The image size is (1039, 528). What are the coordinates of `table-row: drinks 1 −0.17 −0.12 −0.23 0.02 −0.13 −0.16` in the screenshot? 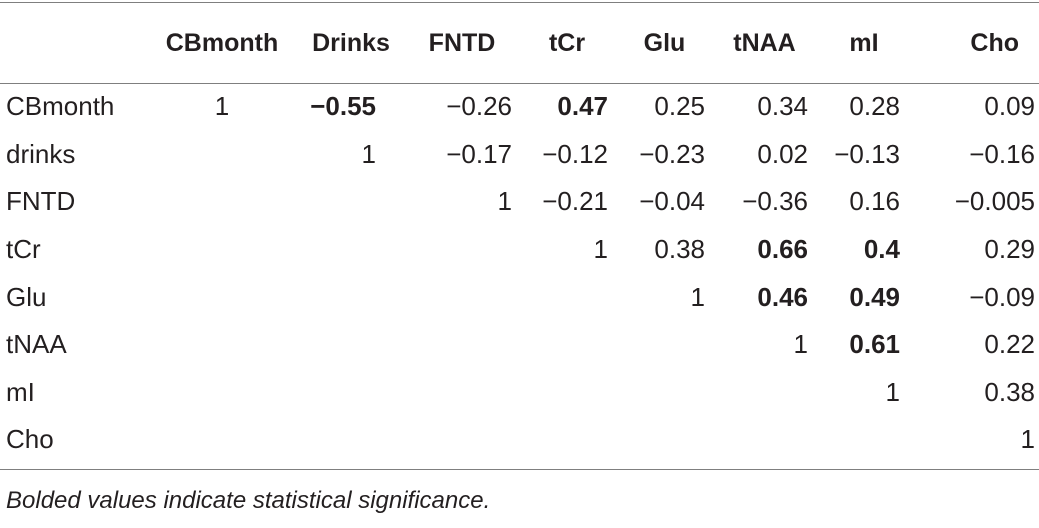 It's located at (519, 155).